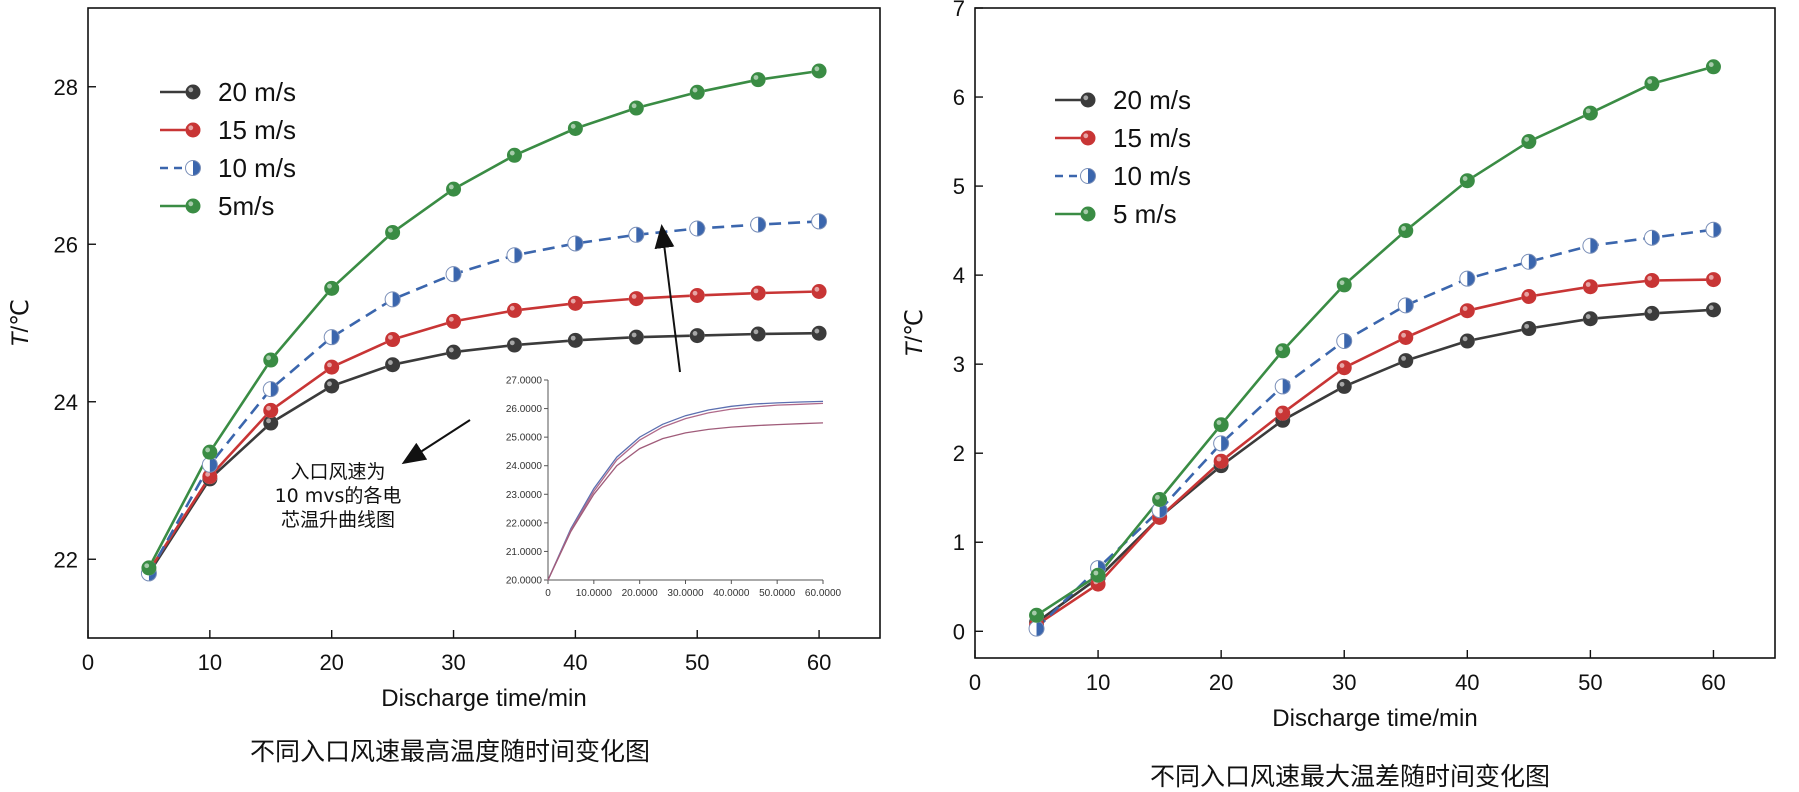  I want to click on inset-x-tick-label: 60.0000, so click(823, 593).